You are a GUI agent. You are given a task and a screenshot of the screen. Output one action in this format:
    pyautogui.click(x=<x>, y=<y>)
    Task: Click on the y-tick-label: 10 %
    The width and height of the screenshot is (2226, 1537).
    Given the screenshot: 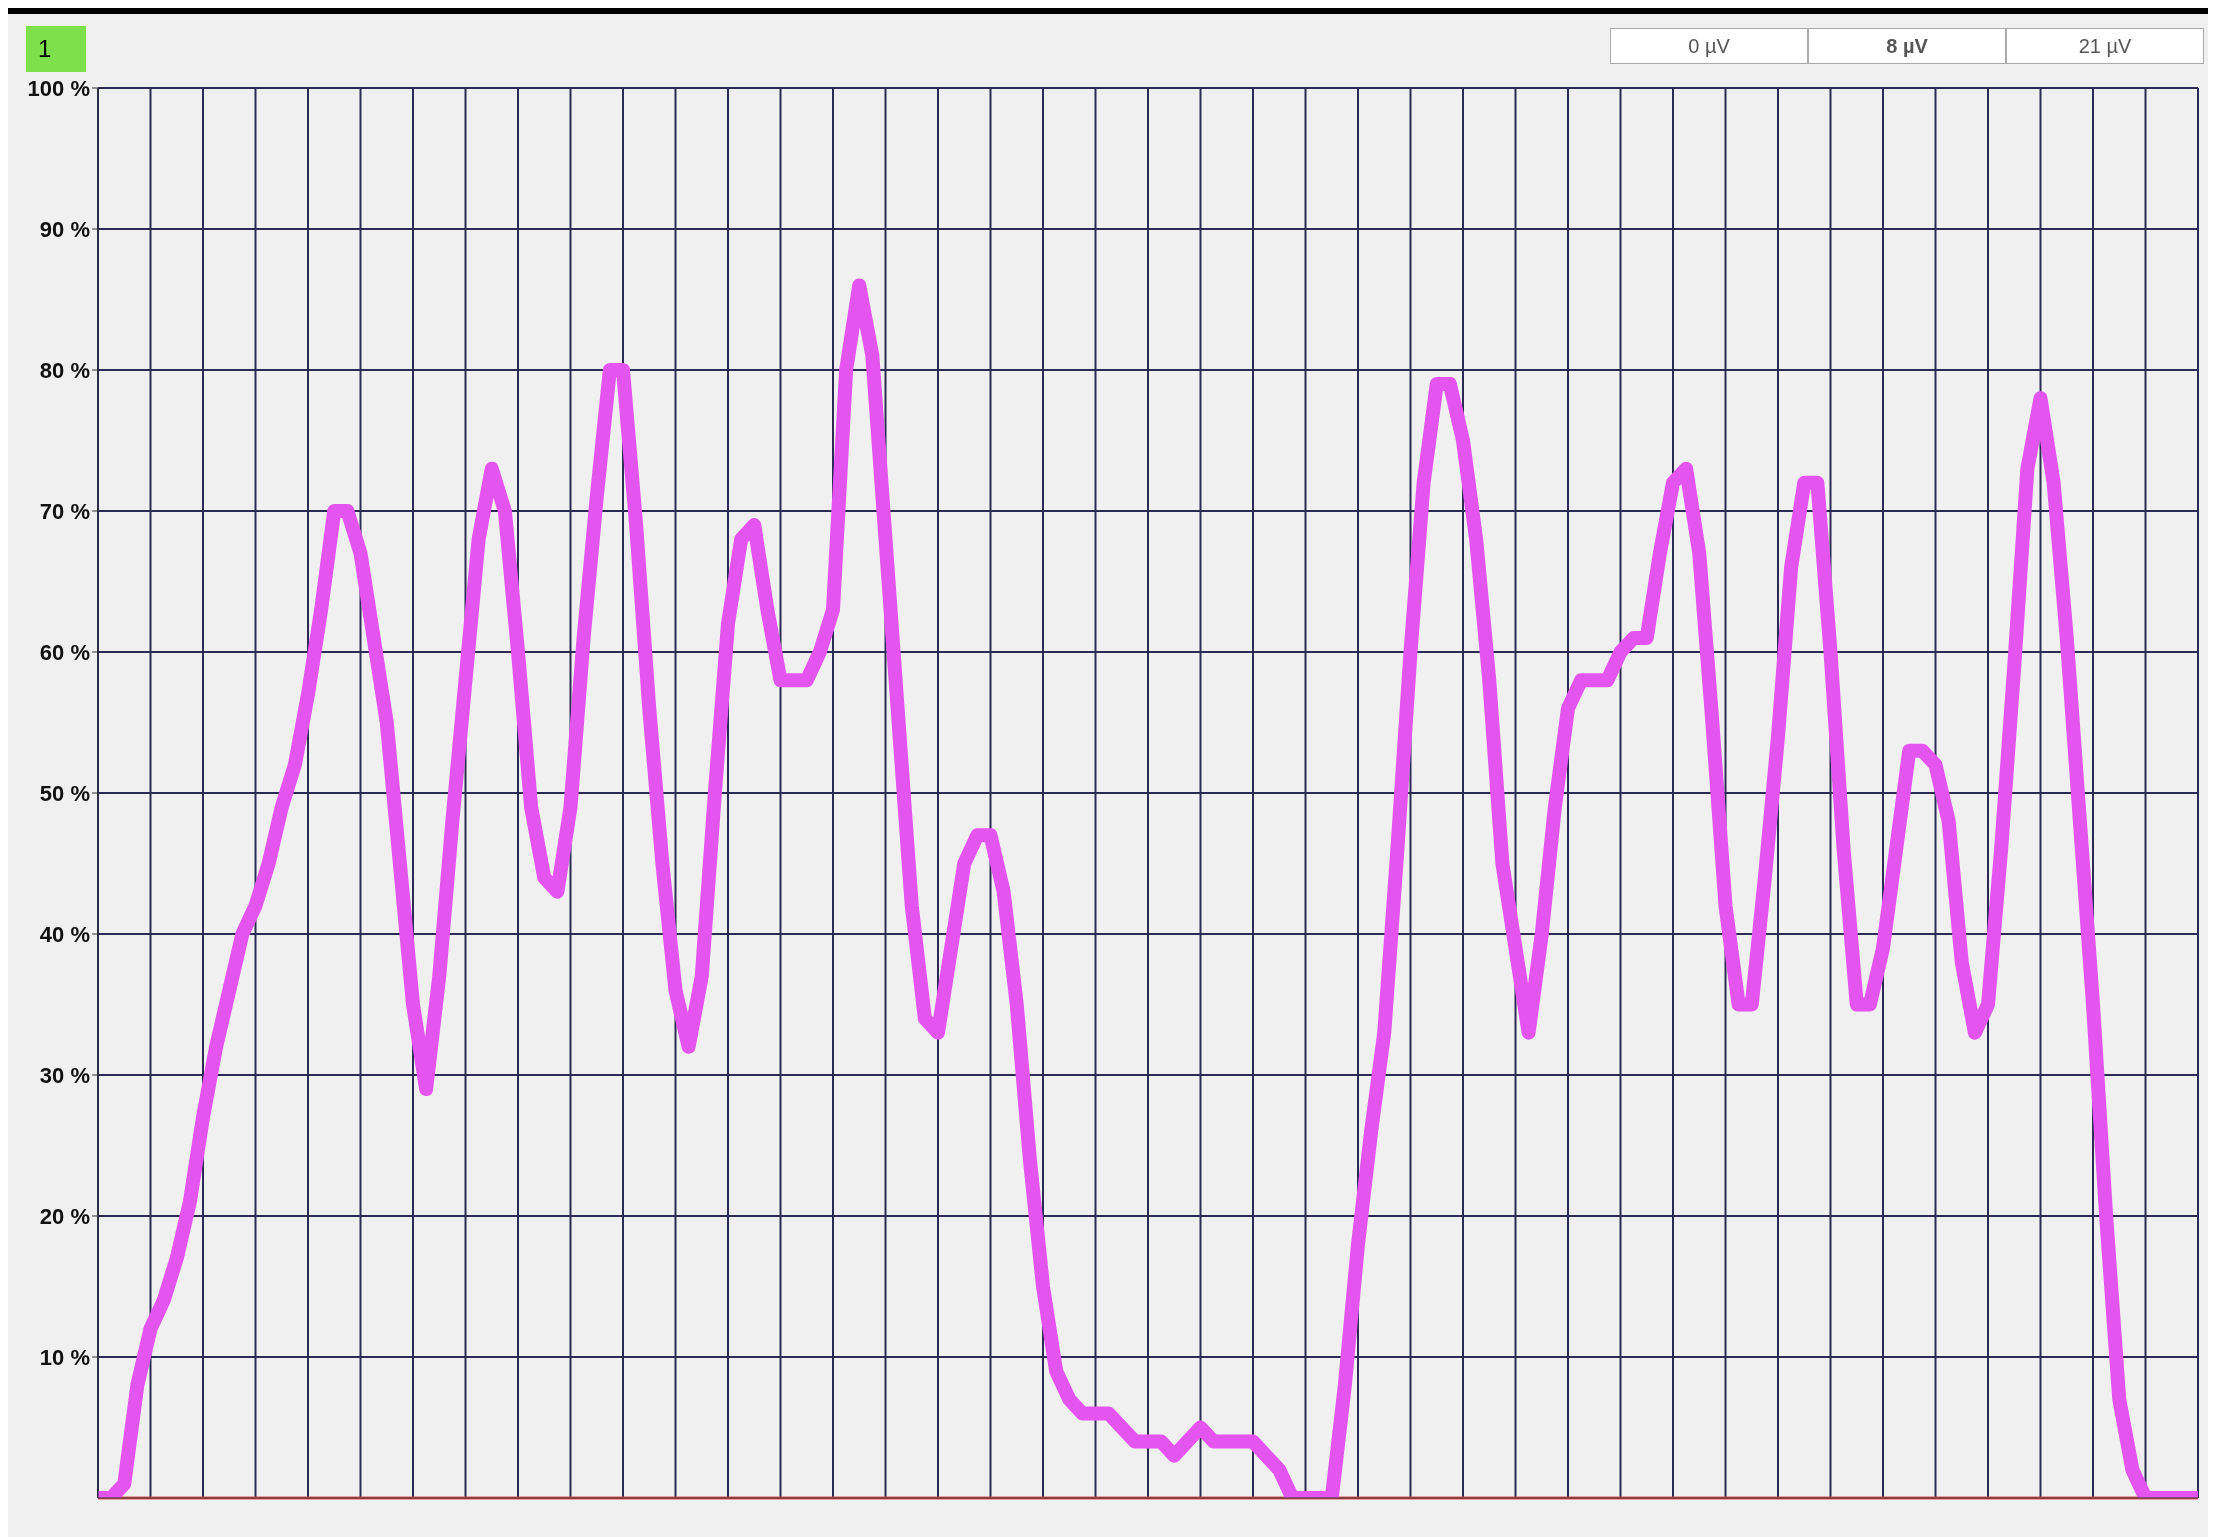 What is the action you would take?
    pyautogui.click(x=64, y=1357)
    